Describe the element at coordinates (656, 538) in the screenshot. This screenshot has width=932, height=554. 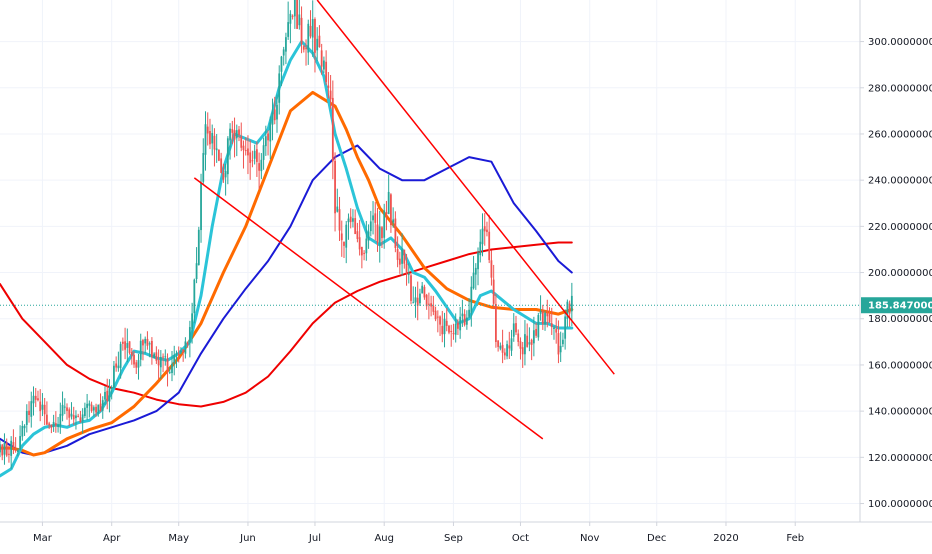
I see `x-tick-label: Dec` at that location.